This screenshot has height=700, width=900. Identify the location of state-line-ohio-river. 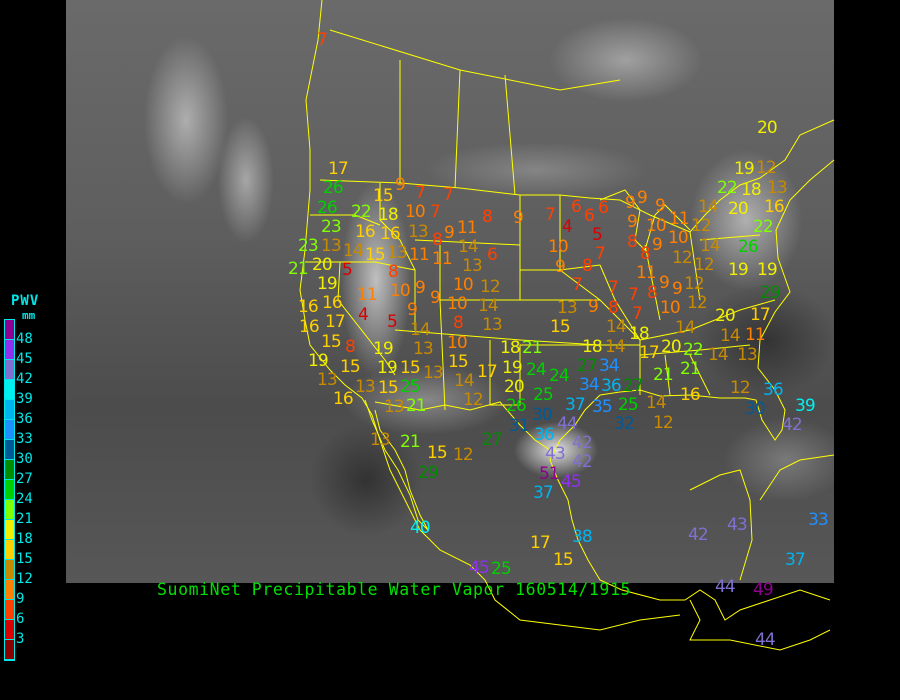
(707, 320).